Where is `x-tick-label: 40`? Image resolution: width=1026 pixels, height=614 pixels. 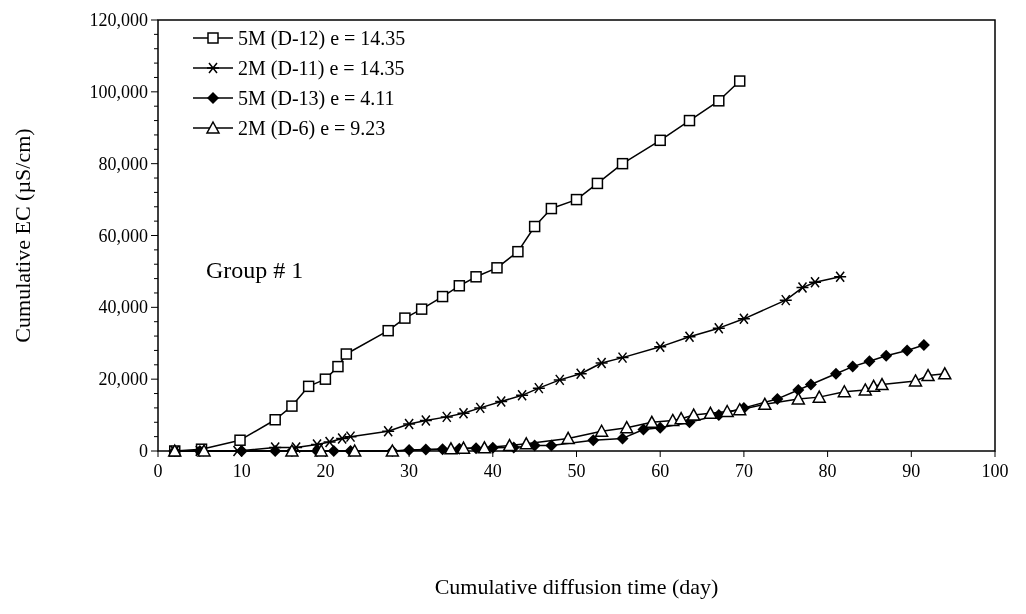 x-tick-label: 40 is located at coordinates (492, 471).